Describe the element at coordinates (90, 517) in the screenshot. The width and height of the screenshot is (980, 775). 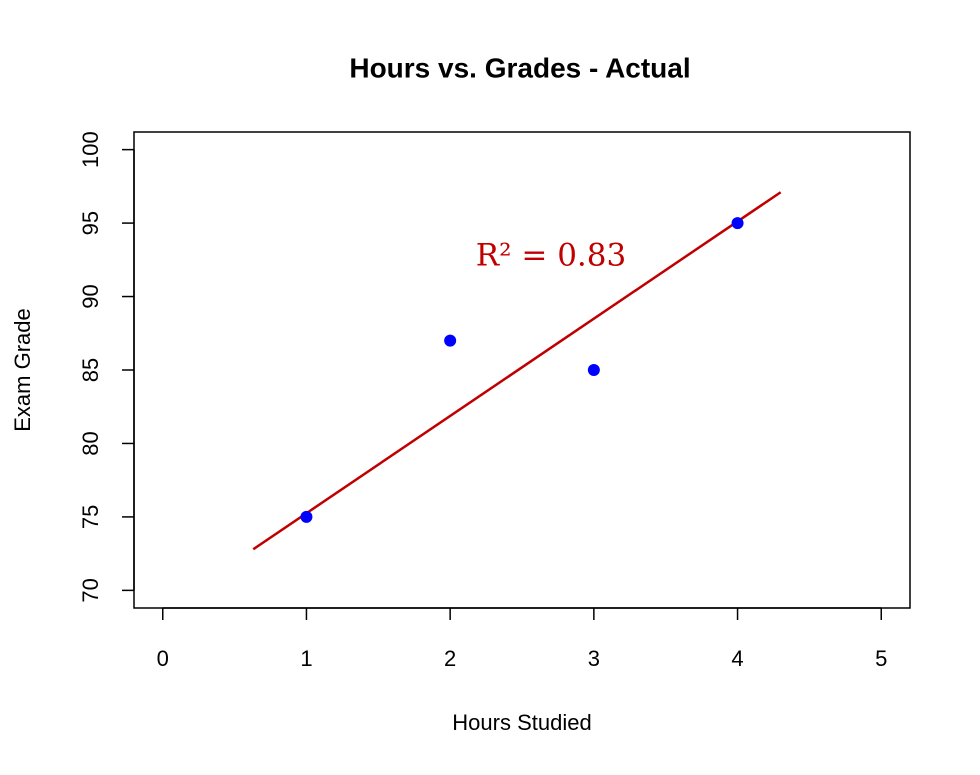
I see `y-tick-label: 75` at that location.